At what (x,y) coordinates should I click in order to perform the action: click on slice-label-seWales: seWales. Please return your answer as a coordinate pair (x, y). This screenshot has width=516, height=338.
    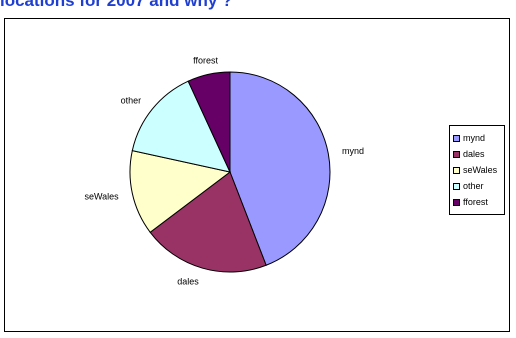
    Looking at the image, I should click on (101, 196).